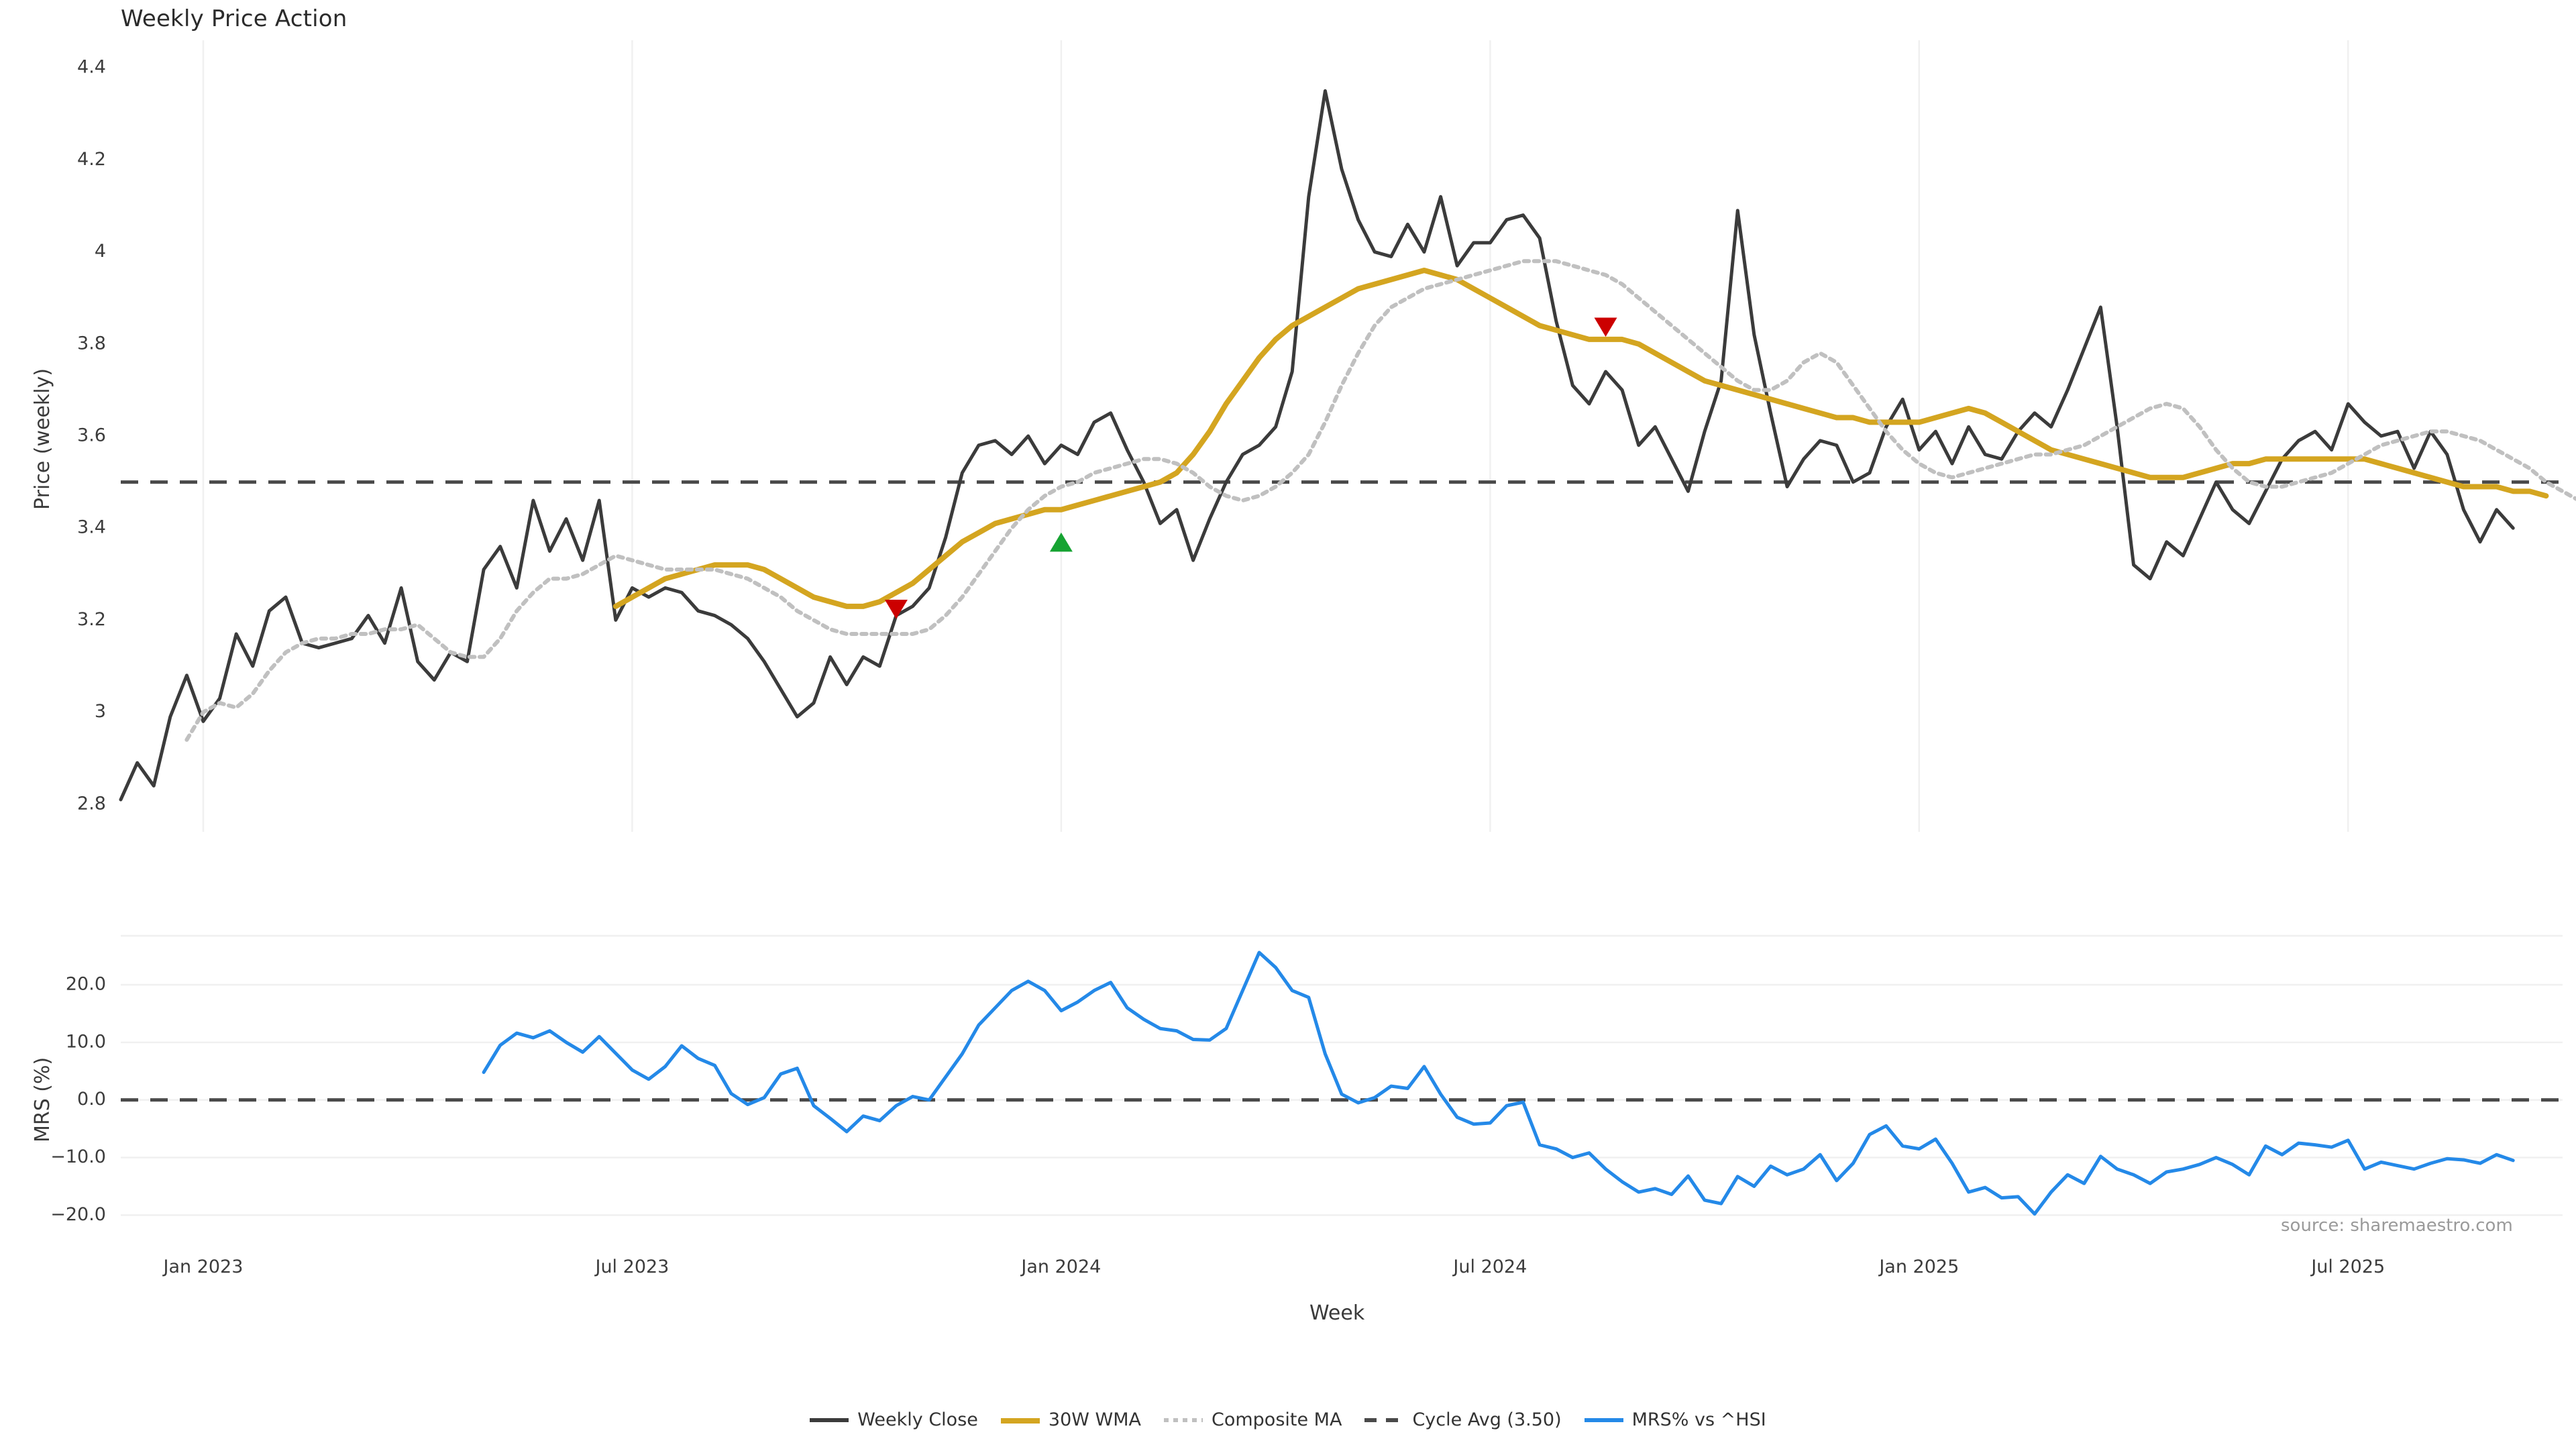 This screenshot has width=2576, height=1449. Describe the element at coordinates (42, 1099) in the screenshot. I see `mrs-y-axis-label: MRS (%)` at that location.